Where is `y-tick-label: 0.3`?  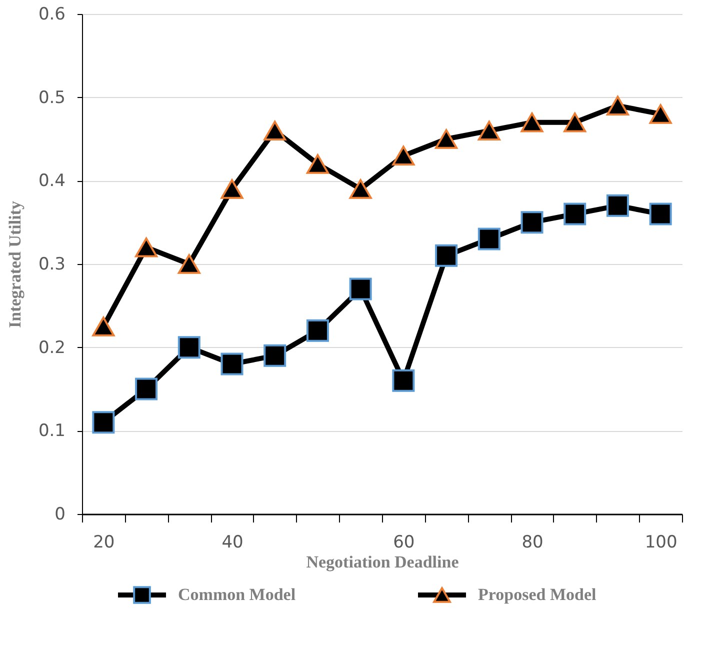 y-tick-label: 0.3 is located at coordinates (52, 264).